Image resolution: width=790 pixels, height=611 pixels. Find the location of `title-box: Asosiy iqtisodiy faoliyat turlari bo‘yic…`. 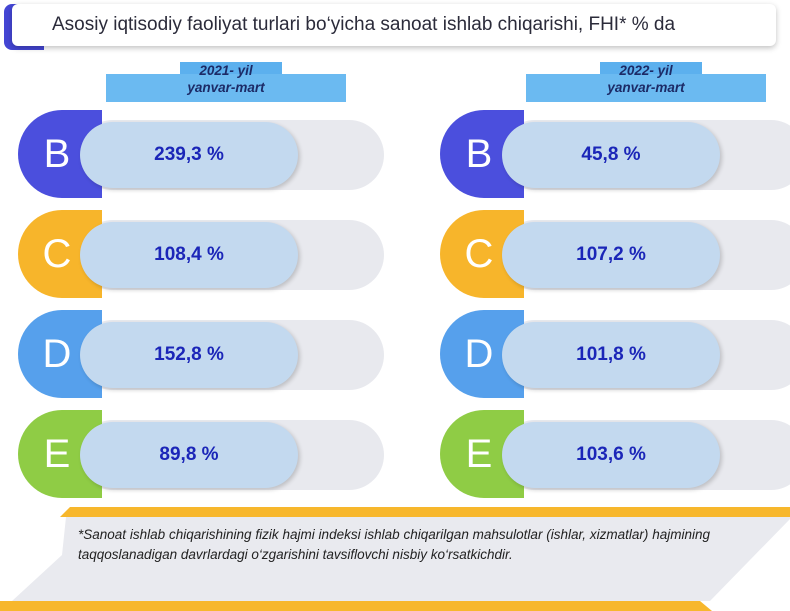

title-box: Asosiy iqtisodiy faoliyat turlari bo‘yic… is located at coordinates (394, 25).